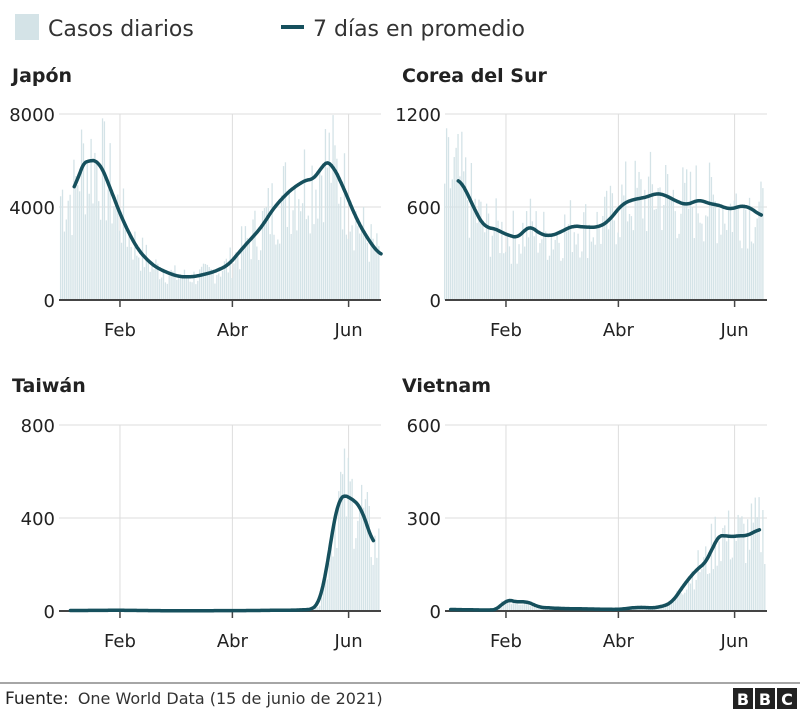 The width and height of the screenshot is (800, 718). What do you see at coordinates (419, 29) in the screenshot?
I see `legend-line-label: 7 días en promedio` at bounding box center [419, 29].